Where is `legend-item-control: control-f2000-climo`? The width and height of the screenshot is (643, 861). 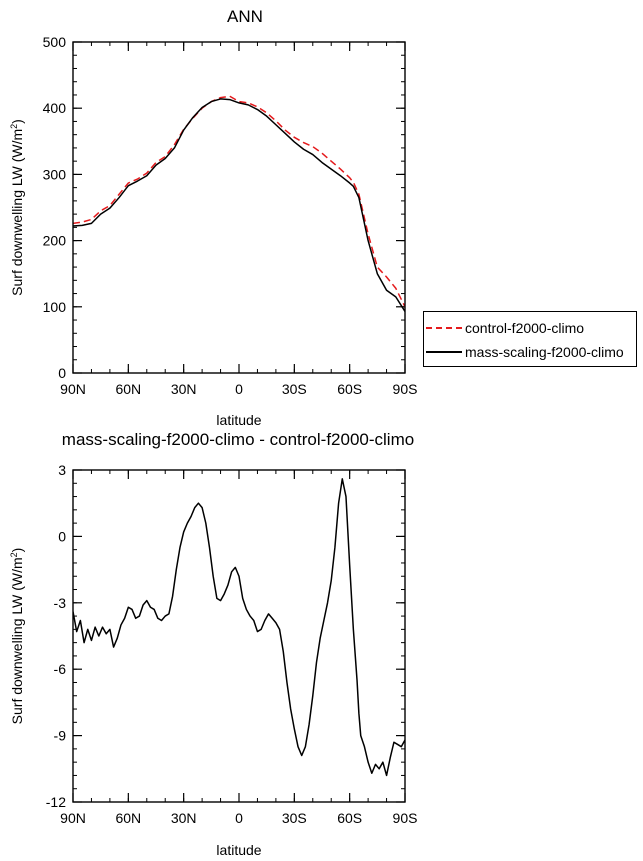
legend-item-control: control-f2000-climo is located at coordinates (505, 328).